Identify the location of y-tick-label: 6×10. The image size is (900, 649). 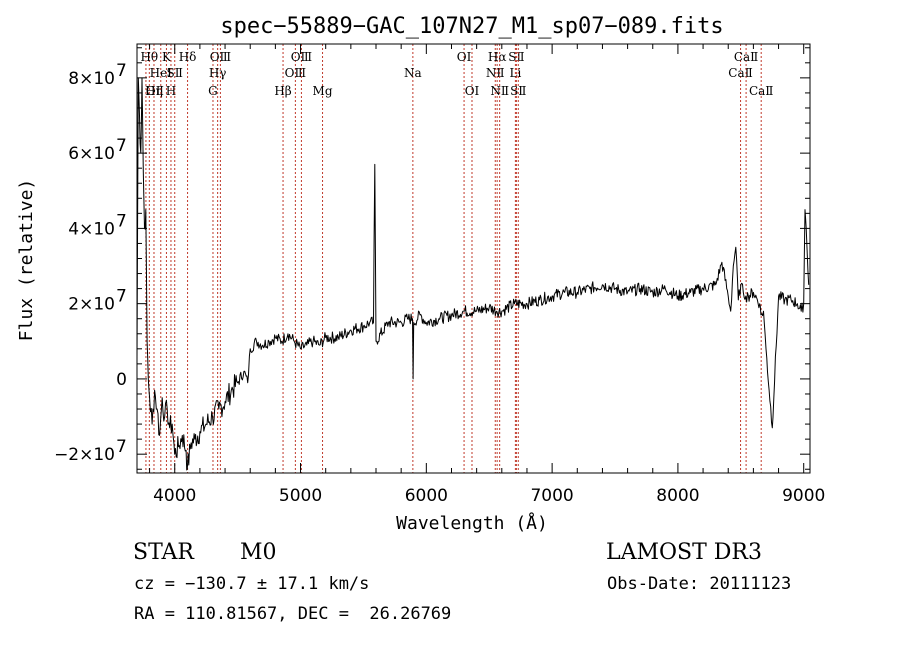
(91, 154).